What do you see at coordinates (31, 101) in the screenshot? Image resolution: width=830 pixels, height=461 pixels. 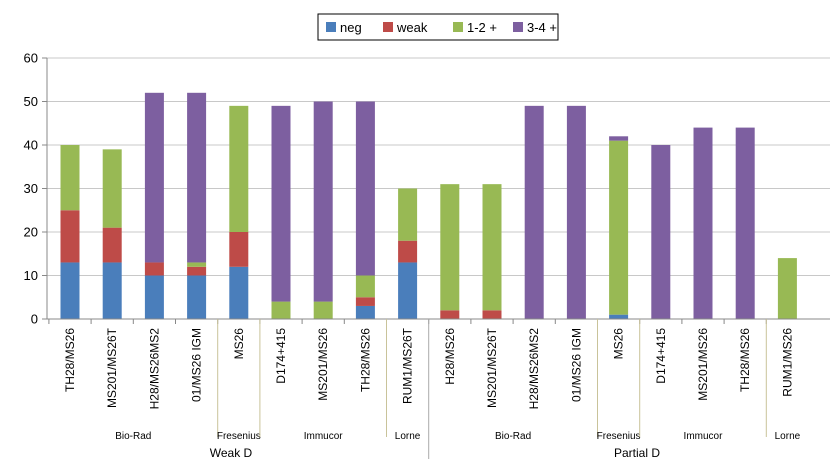 I see `y-tick-label: 50` at bounding box center [31, 101].